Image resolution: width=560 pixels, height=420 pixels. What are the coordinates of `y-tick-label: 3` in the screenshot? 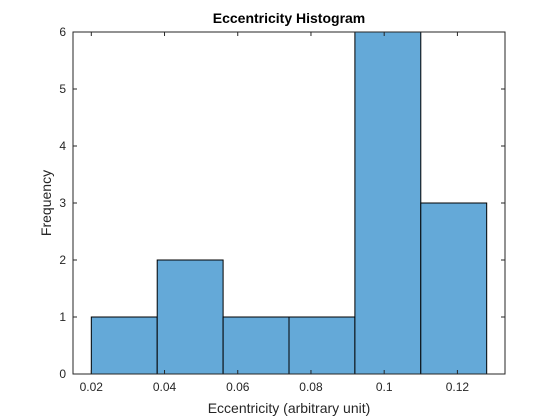 It's located at (62, 203).